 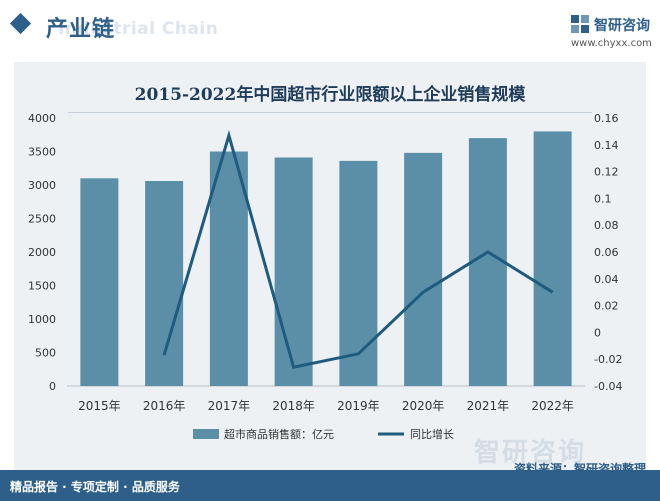 I want to click on right-tick-label: 0.1, so click(x=603, y=198).